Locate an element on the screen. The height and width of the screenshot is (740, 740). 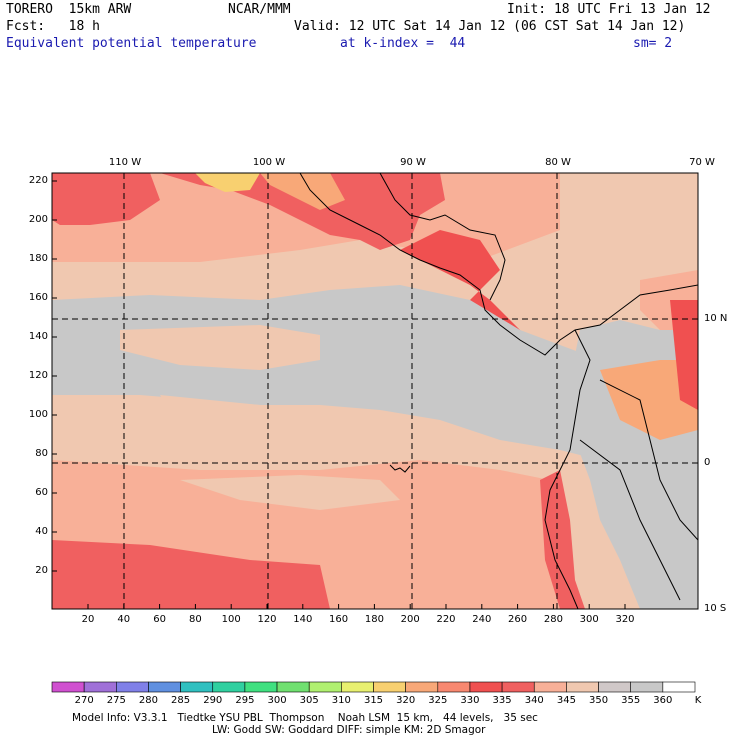
x-tick-label: 60 is located at coordinates (159, 619).